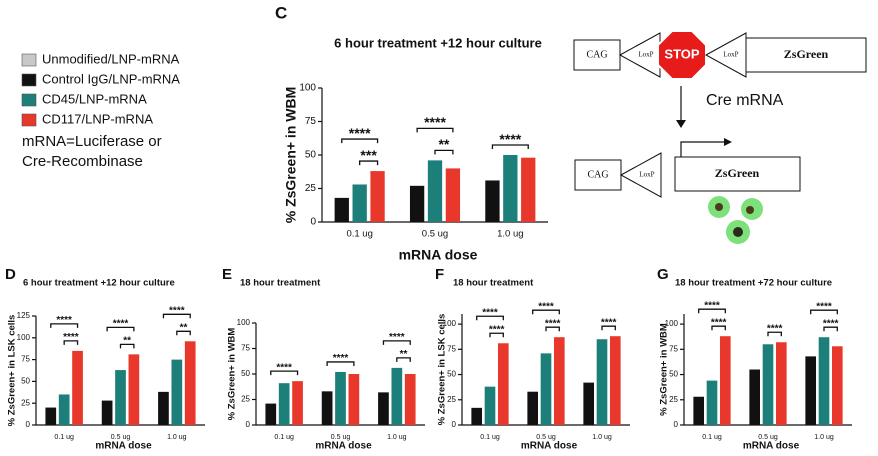 The height and width of the screenshot is (456, 878). I want to click on panel-letter: G, so click(663, 274).